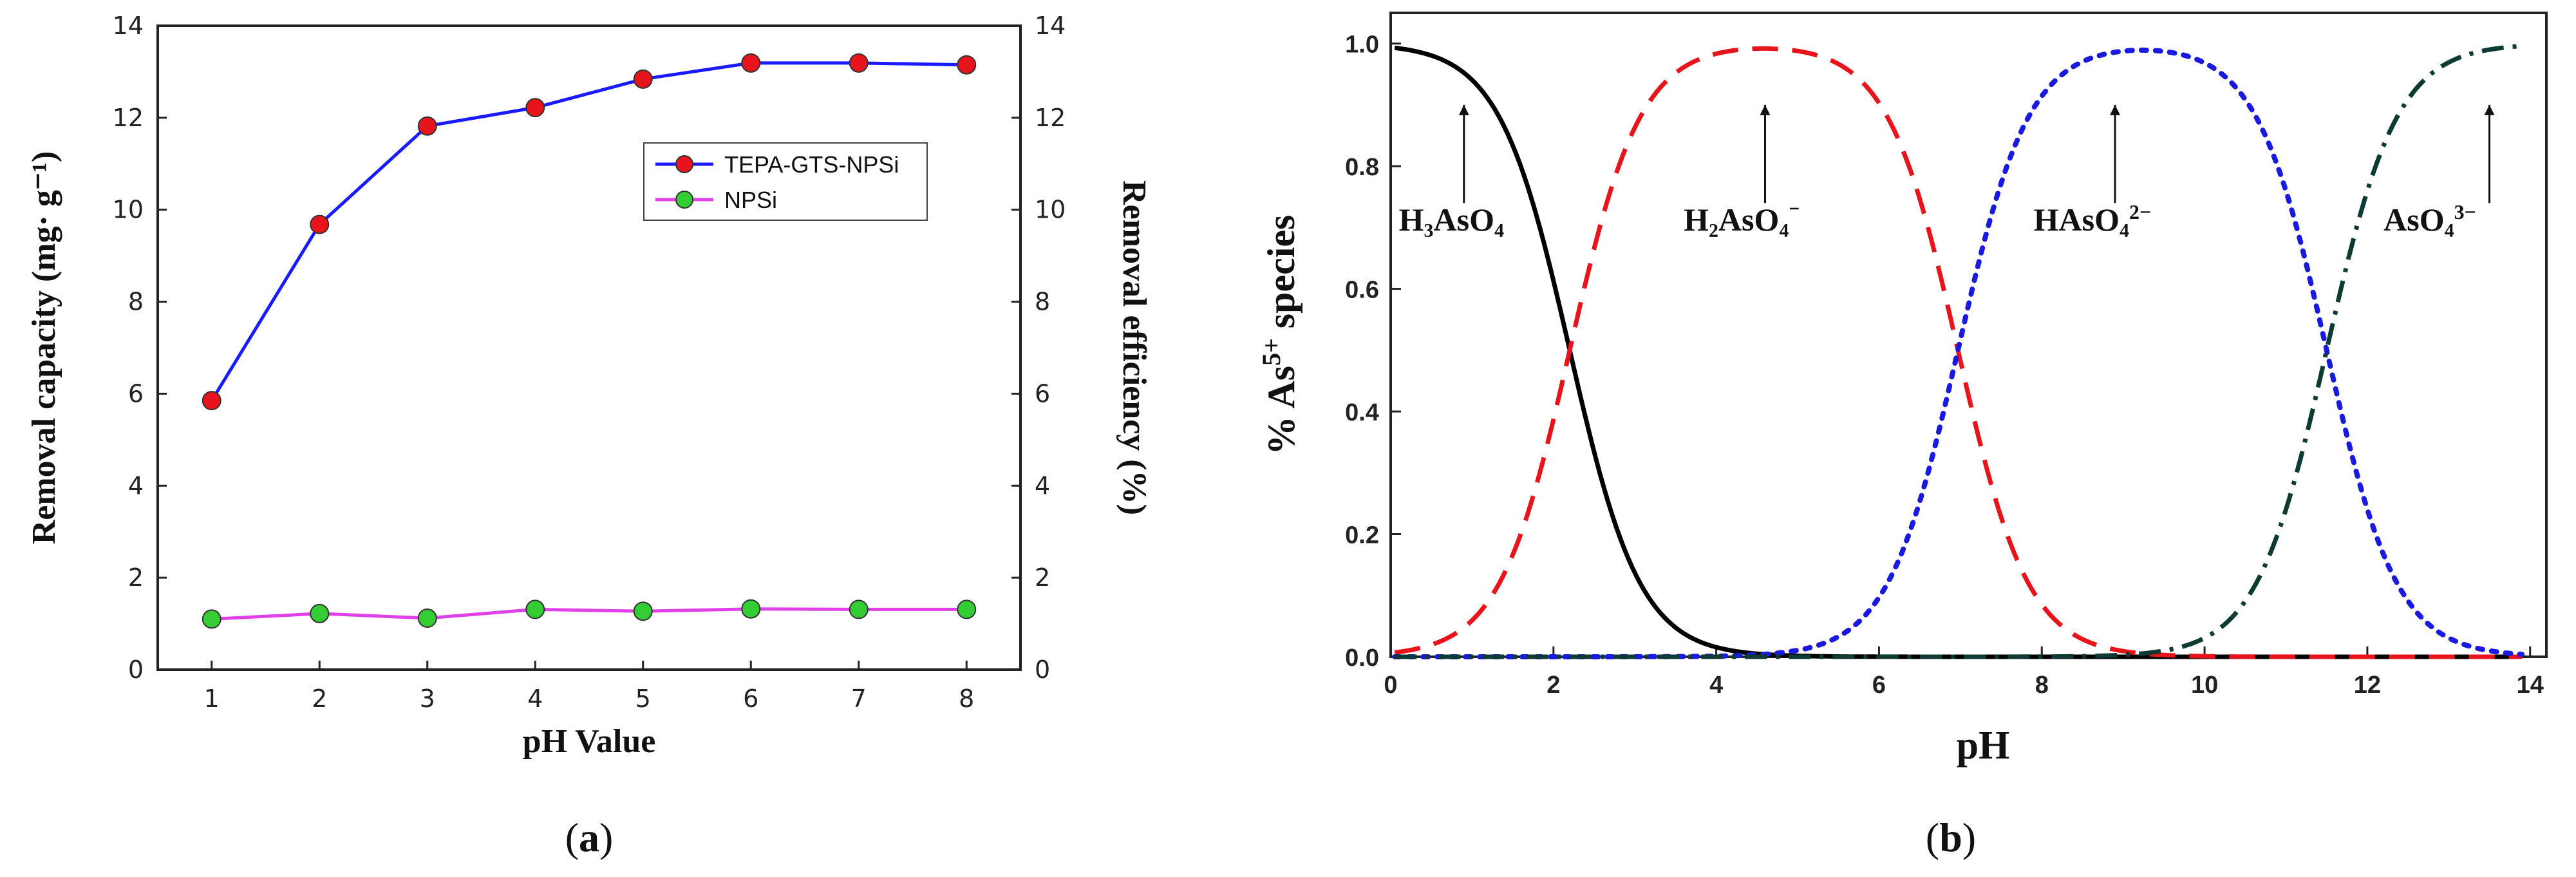  What do you see at coordinates (1362, 412) in the screenshot?
I see `y-tick-label: 0.4` at bounding box center [1362, 412].